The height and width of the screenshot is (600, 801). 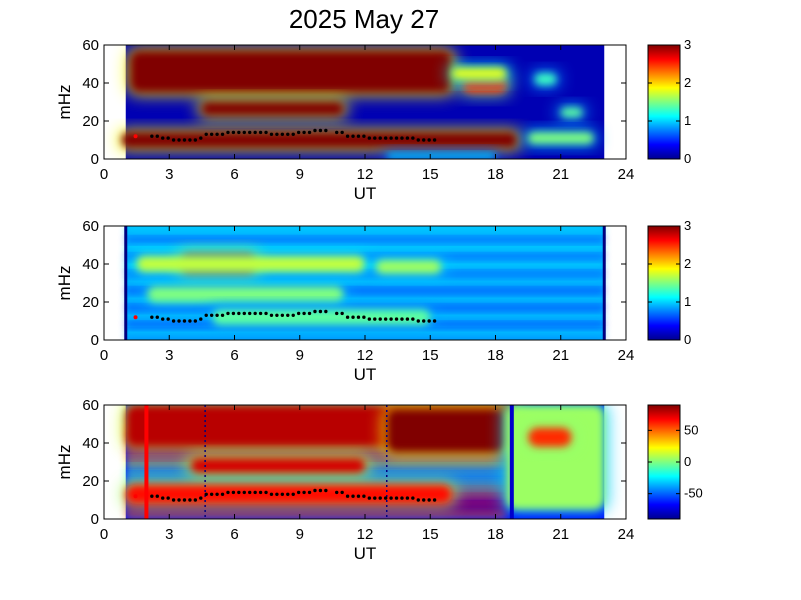 I want to click on x-tick-label: 21, so click(x=560, y=534).